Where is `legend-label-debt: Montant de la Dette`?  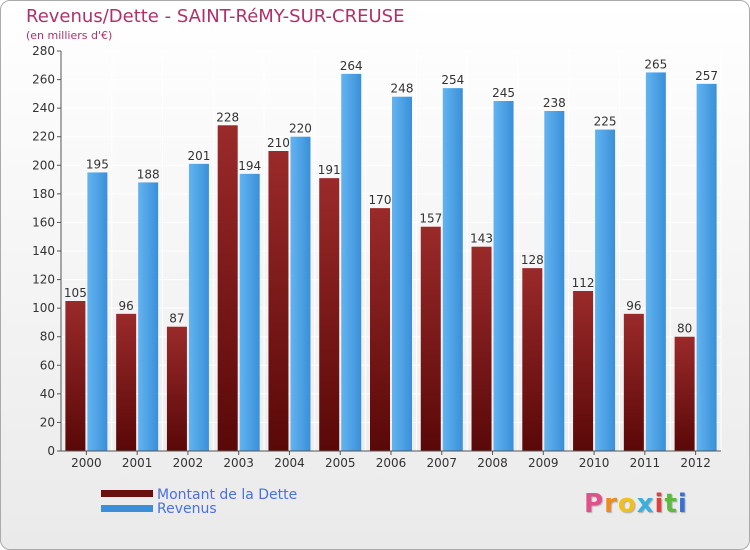
legend-label-debt: Montant de la Dette is located at coordinates (227, 495).